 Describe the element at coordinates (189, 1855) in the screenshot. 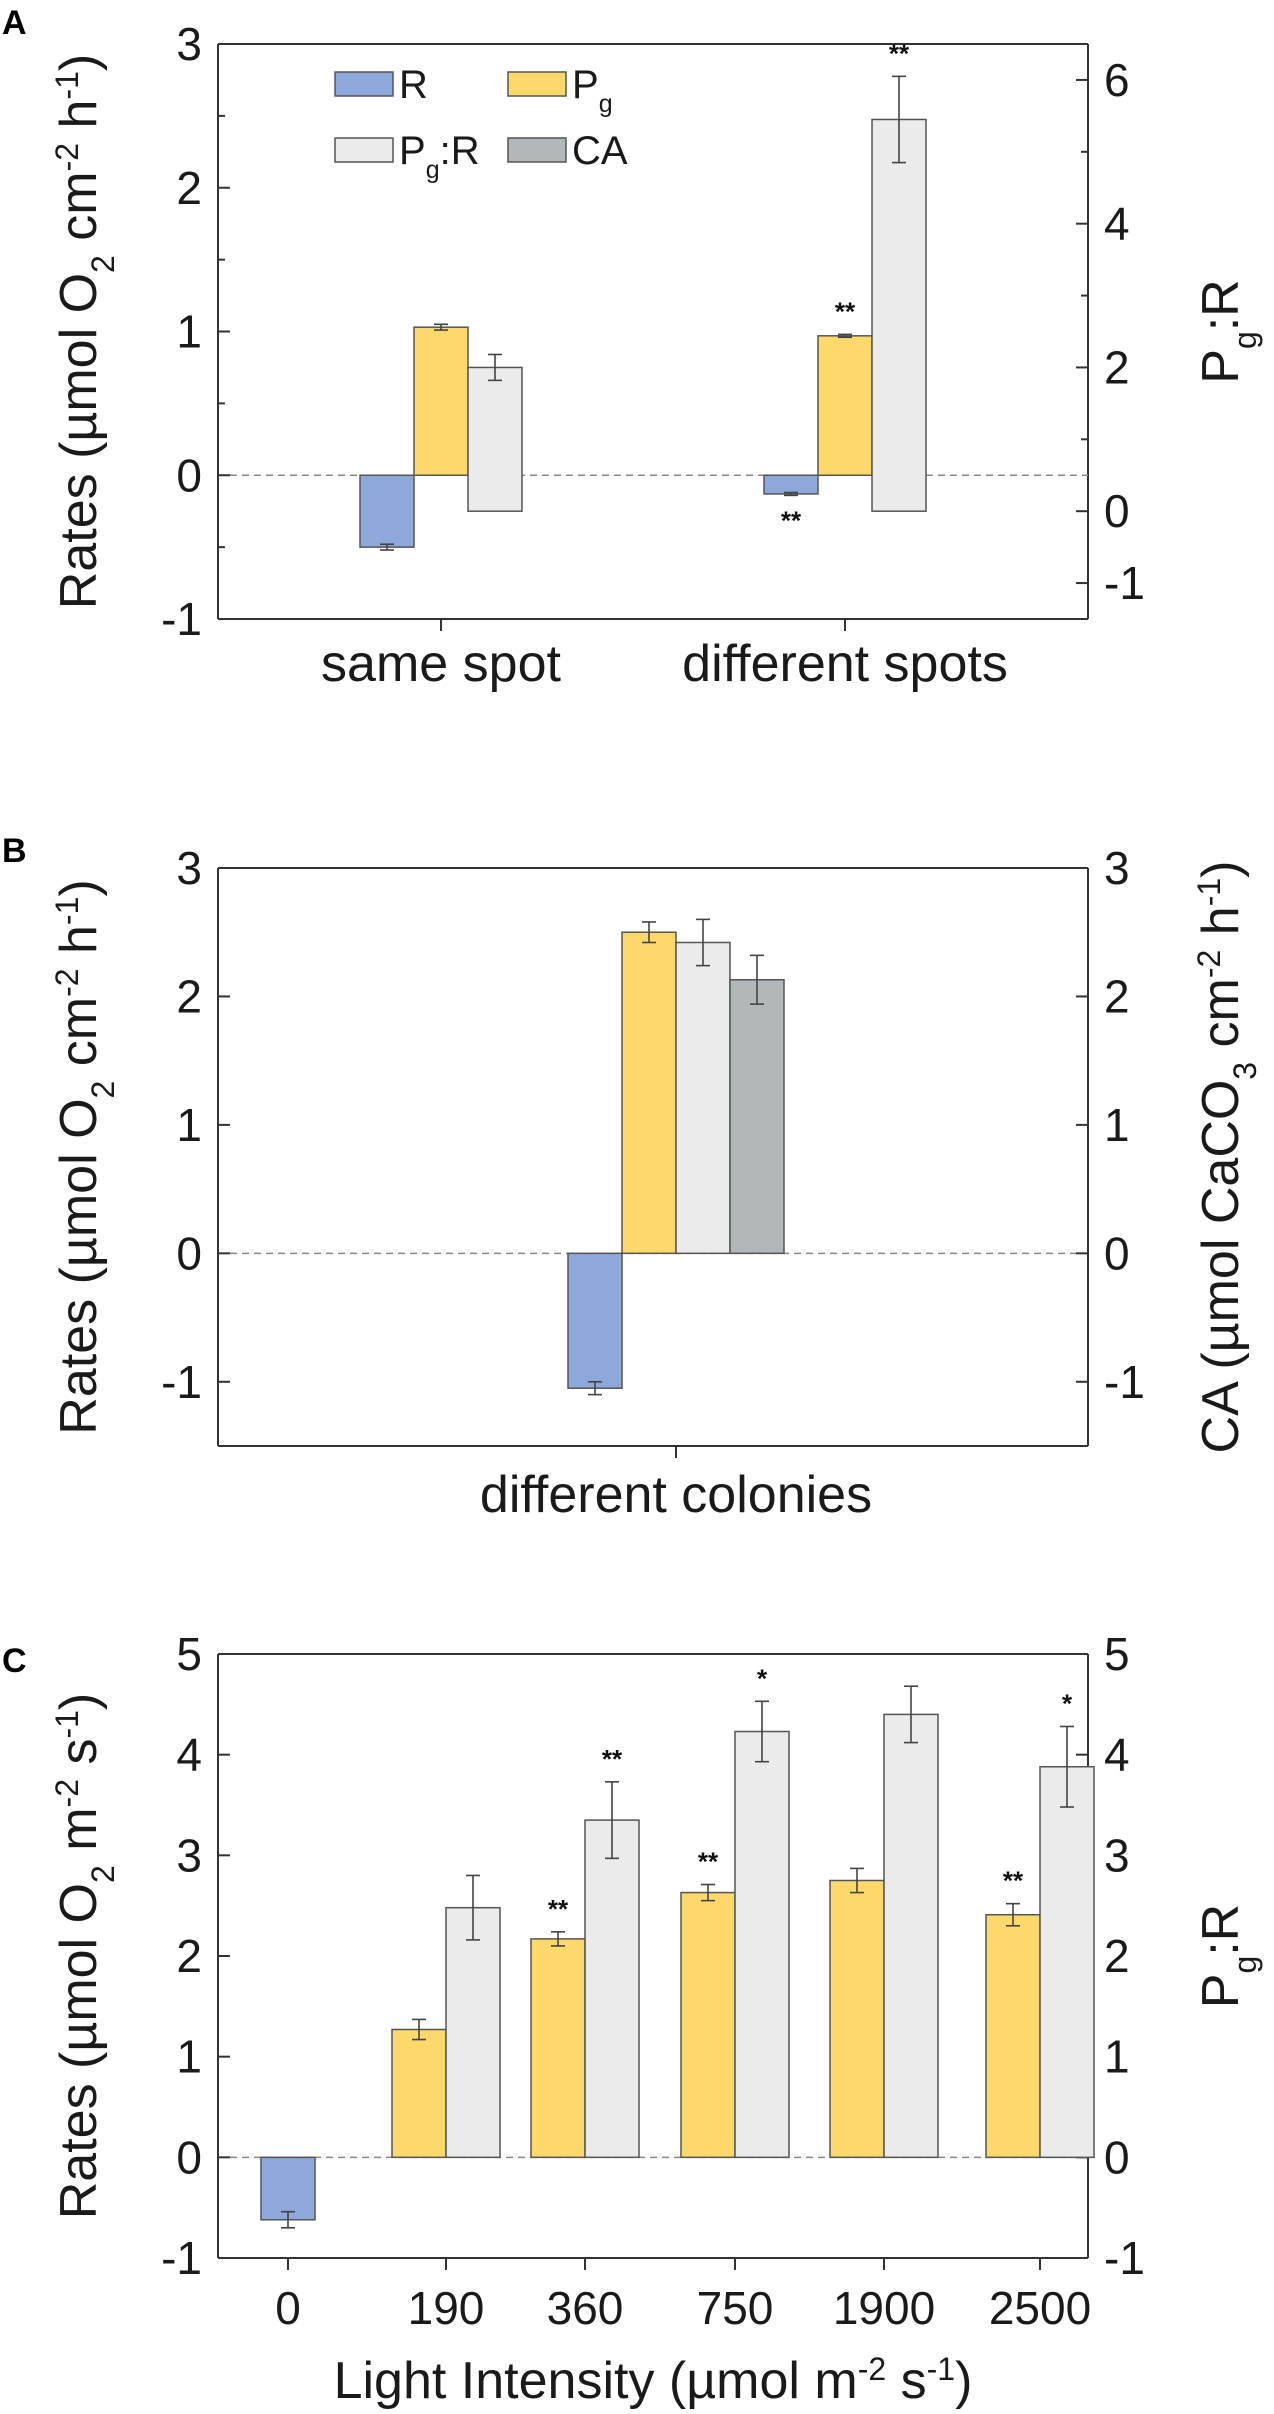

I see `y-tick-label: 3` at that location.